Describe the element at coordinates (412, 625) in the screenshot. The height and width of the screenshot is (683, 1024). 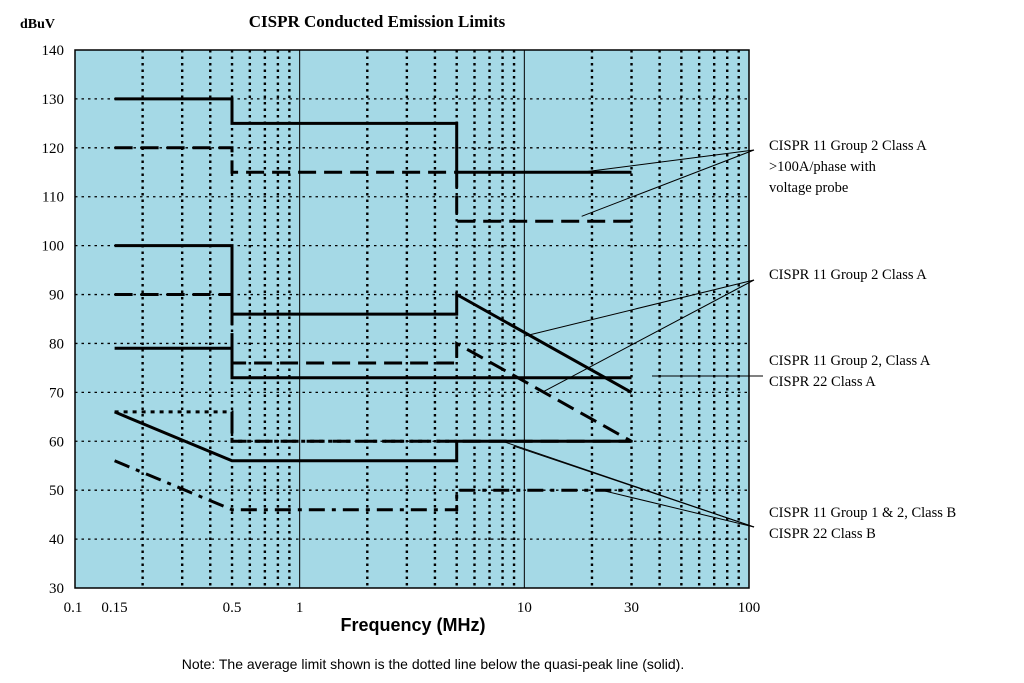
I see `x-axis-label: Frequency (MHz)` at that location.